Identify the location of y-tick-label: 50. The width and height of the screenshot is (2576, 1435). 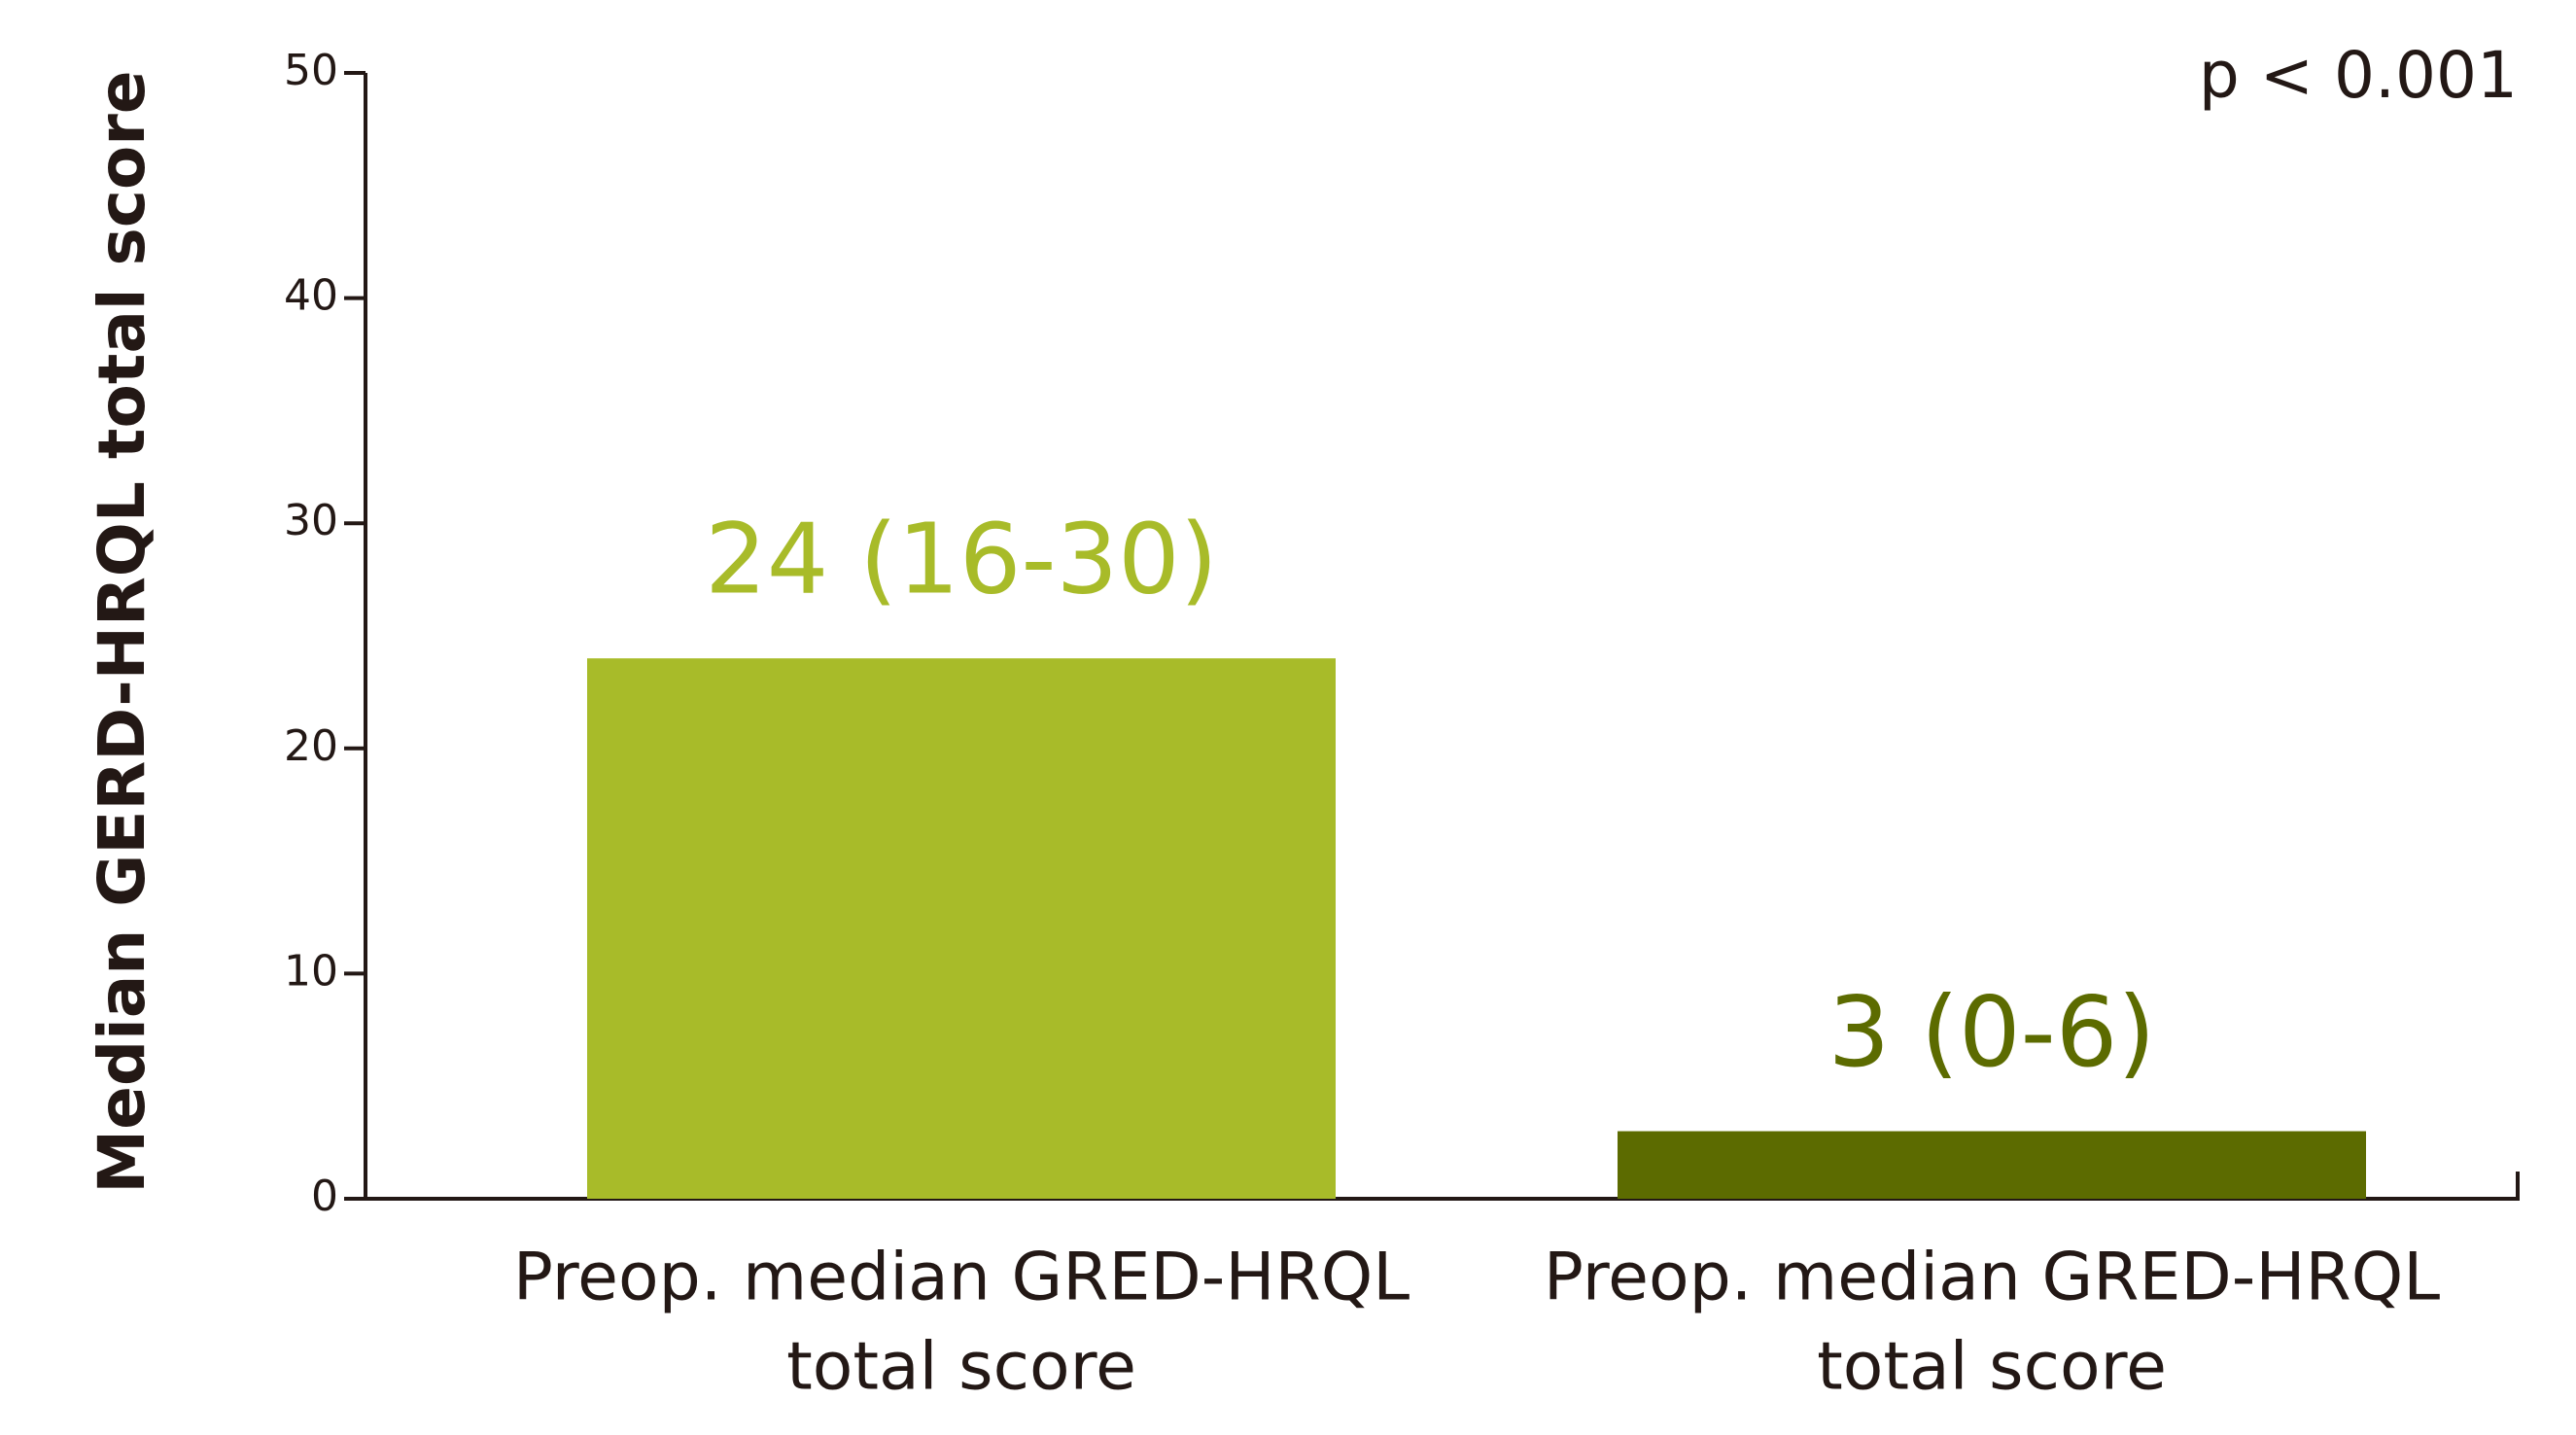
(311, 70).